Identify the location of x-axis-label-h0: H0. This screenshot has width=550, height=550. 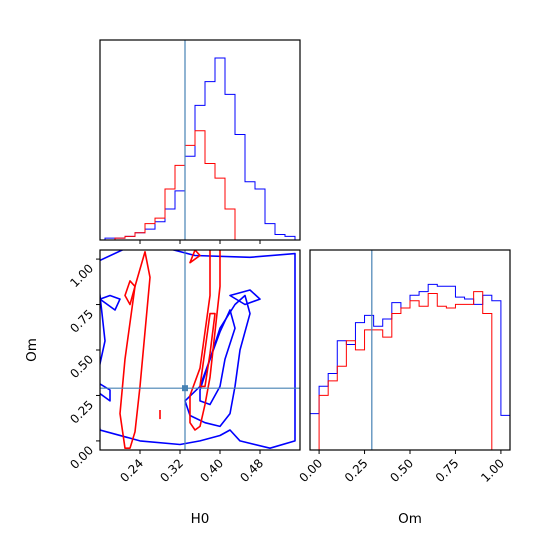
(200, 519).